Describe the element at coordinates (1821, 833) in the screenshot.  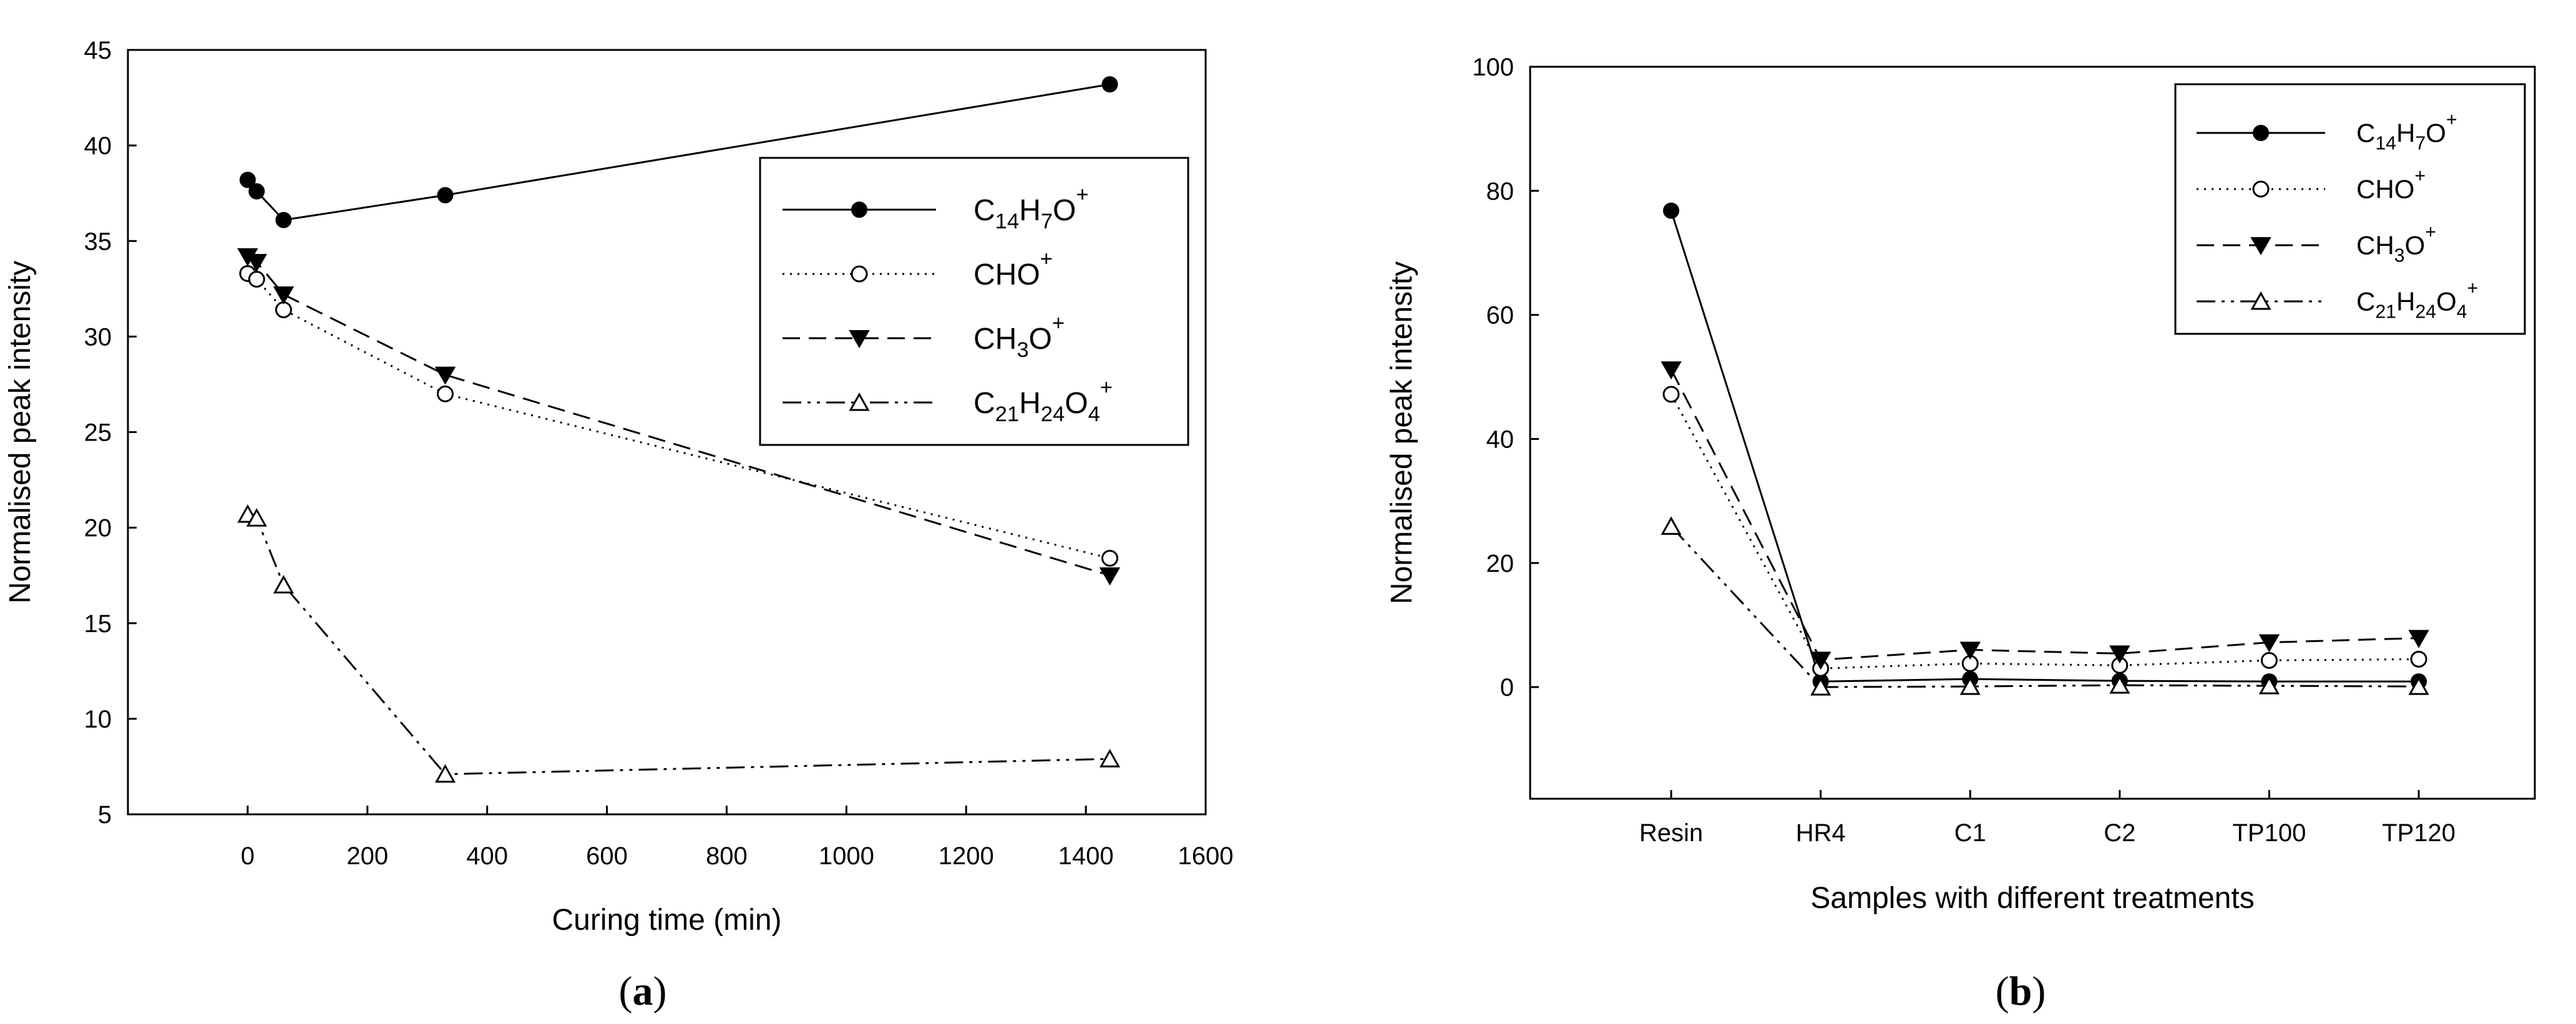
I see `x-tick-label: HR4` at that location.